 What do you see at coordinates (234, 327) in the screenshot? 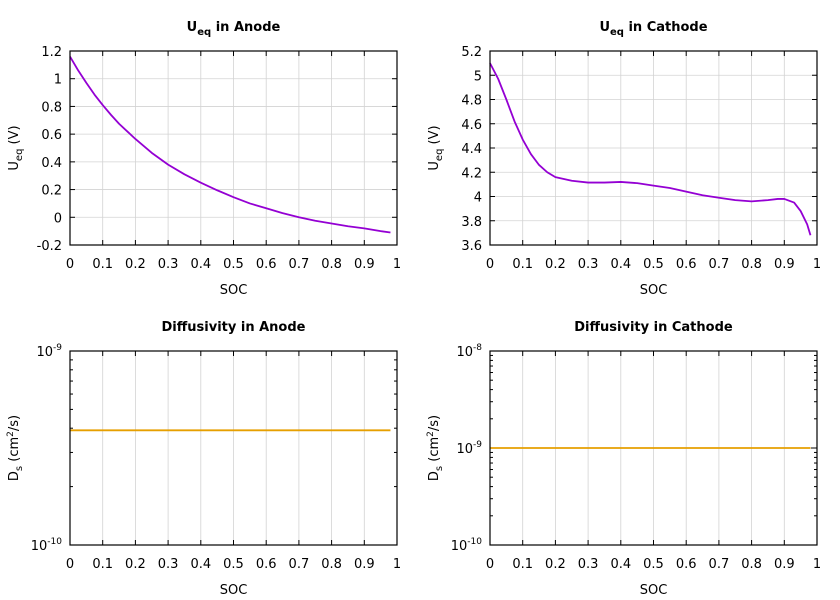
I see `chart-title: Diffusivity in Anode` at bounding box center [234, 327].